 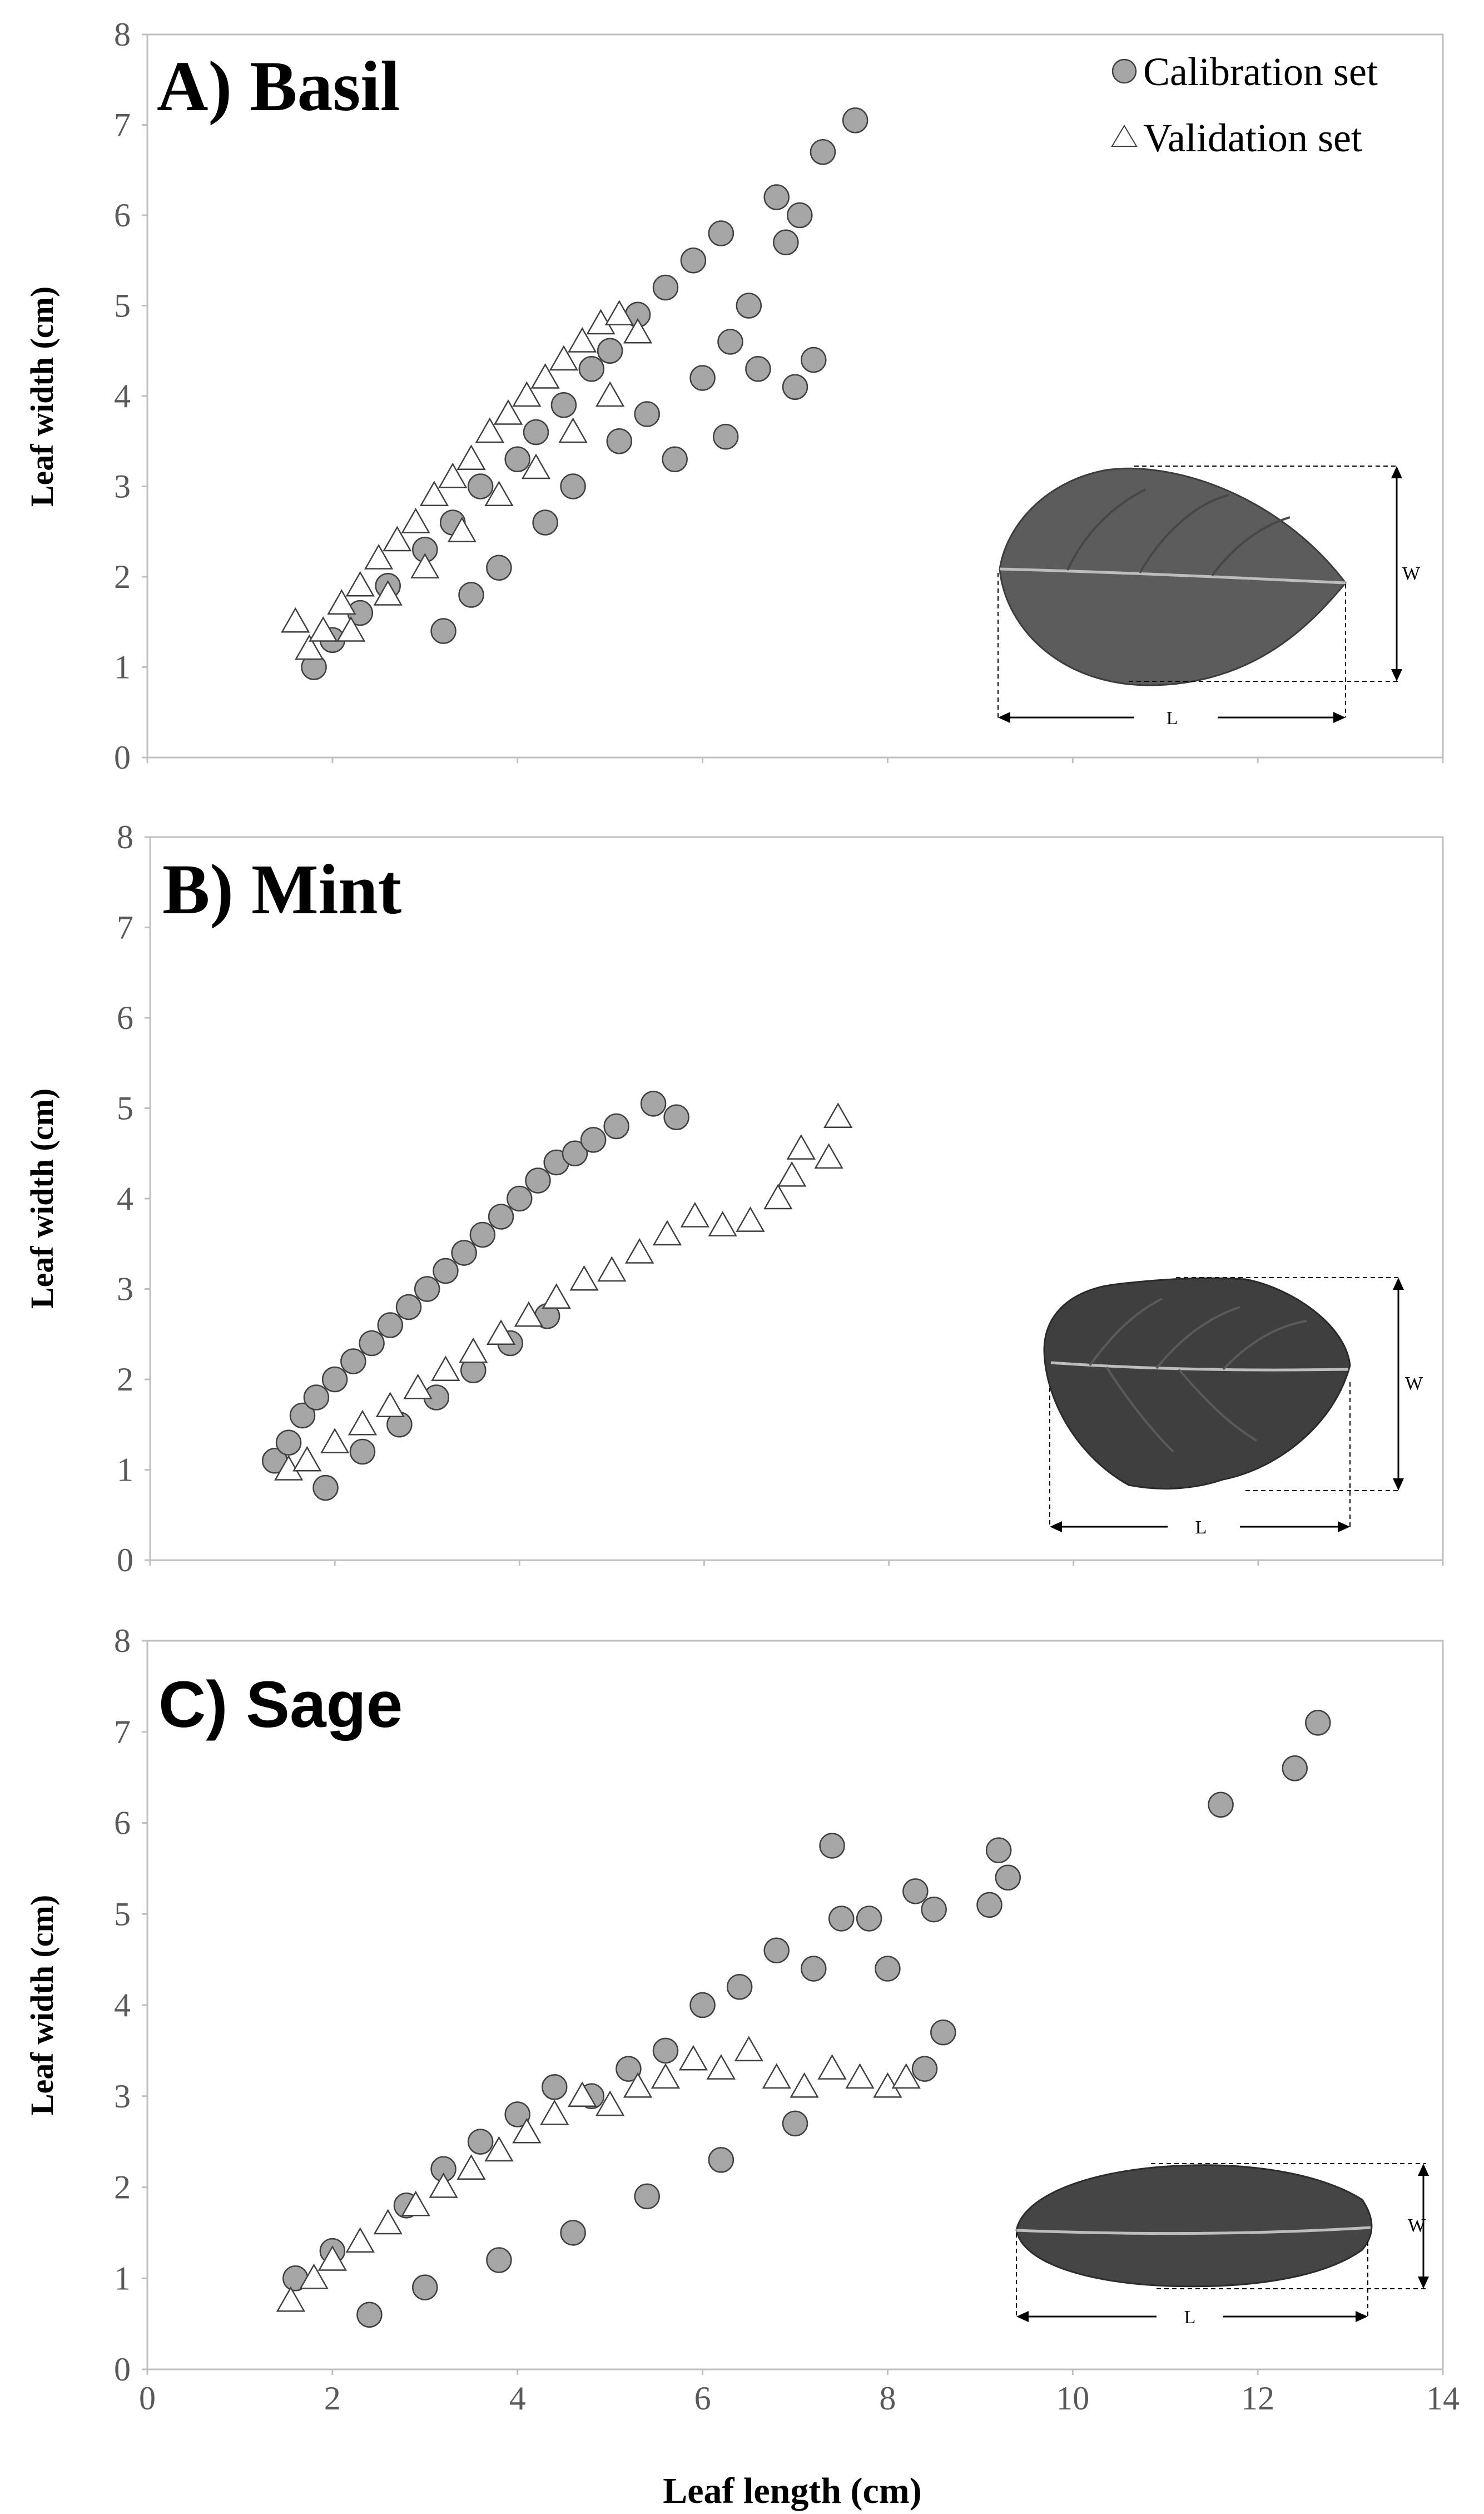 I want to click on inset-length-label-basil: L, so click(x=1172, y=718).